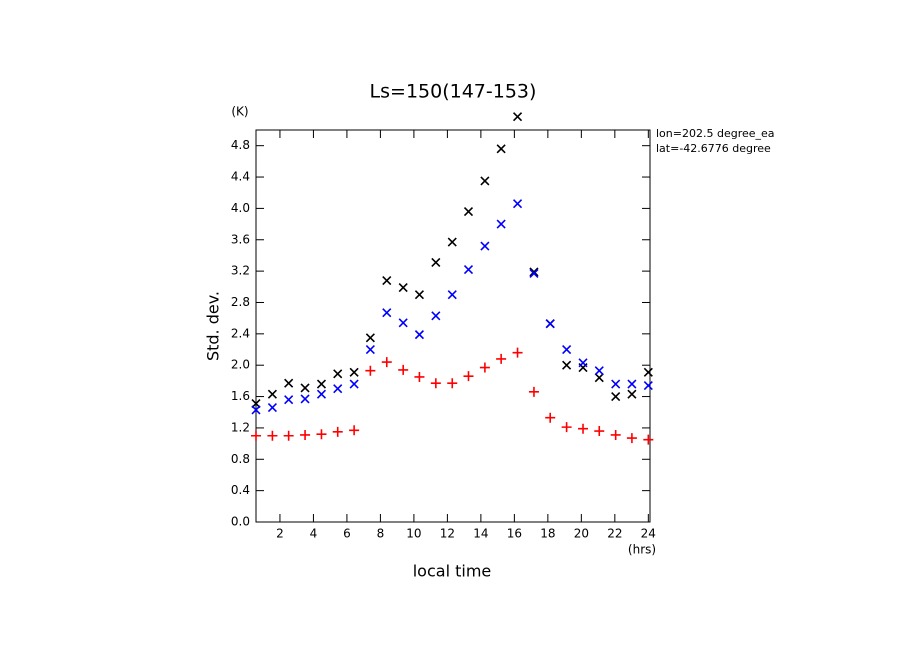  What do you see at coordinates (280, 534) in the screenshot?
I see `x-tick-label: 2` at bounding box center [280, 534].